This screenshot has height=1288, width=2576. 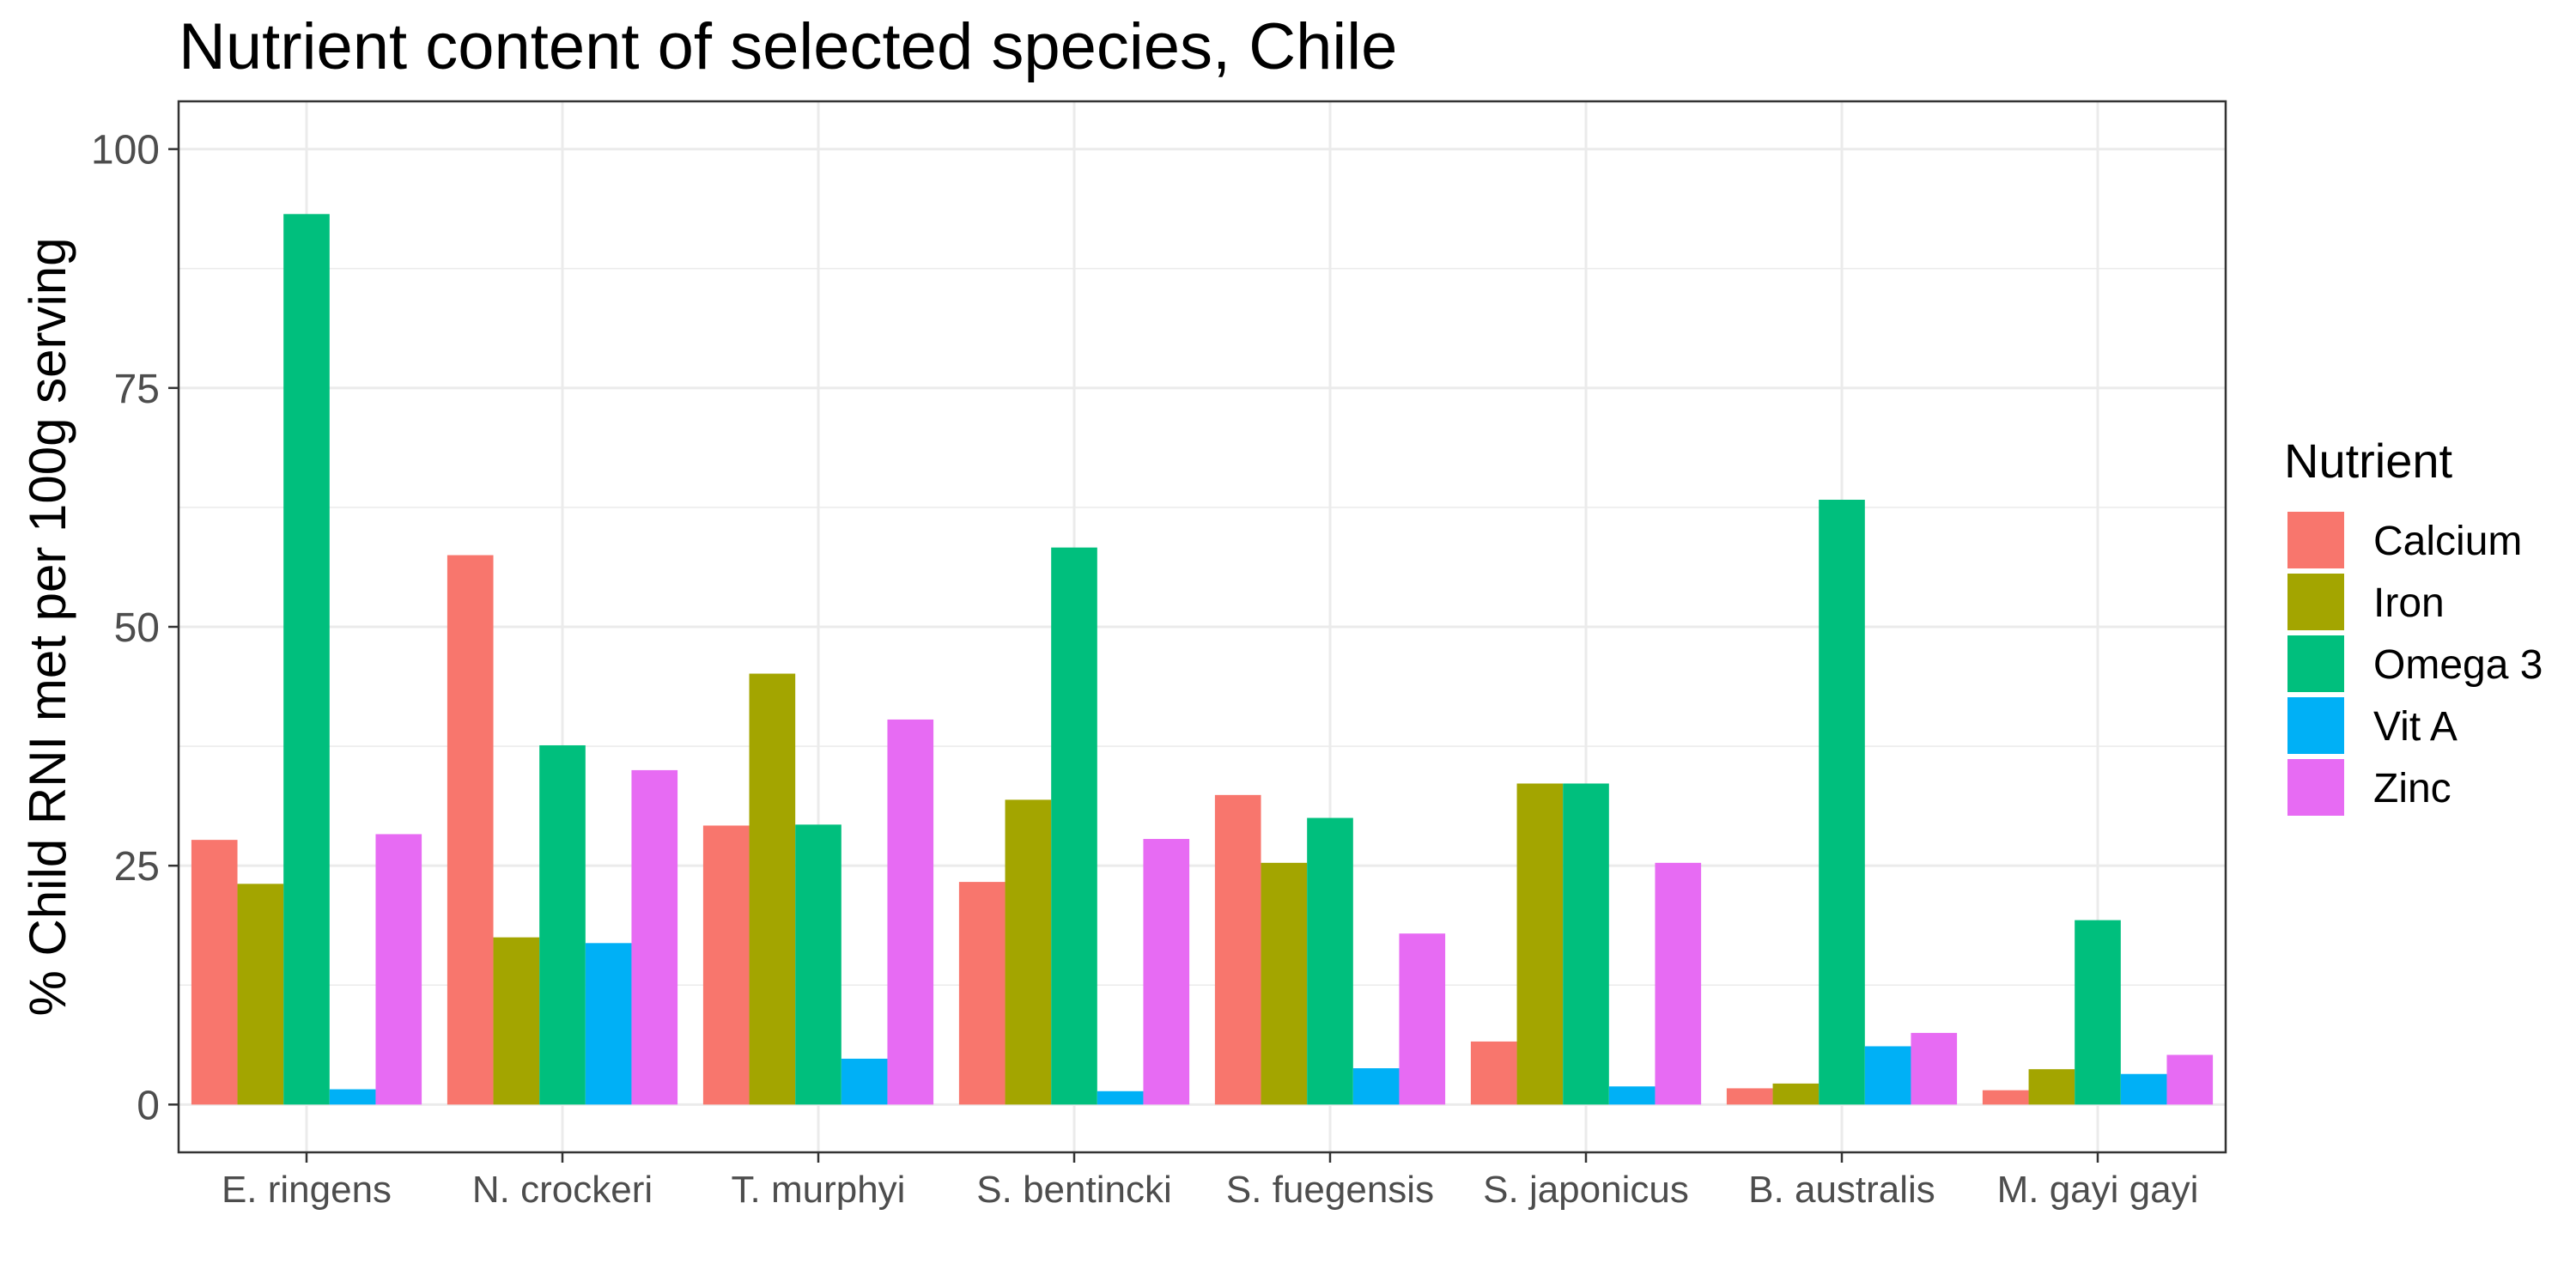 I want to click on x-tick-label: S. bentincki, so click(x=1074, y=1190).